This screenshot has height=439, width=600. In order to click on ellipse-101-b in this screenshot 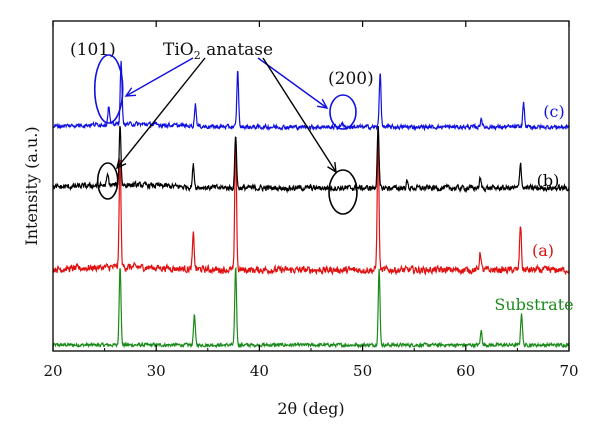, I will do `click(107, 181)`.